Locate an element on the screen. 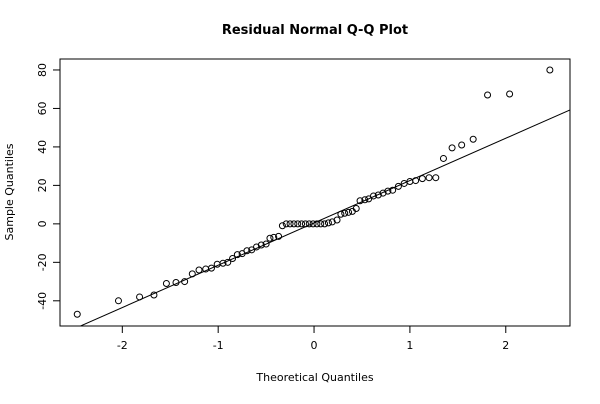 This screenshot has width=600, height=404. y-tick-label: 60 is located at coordinates (42, 108).